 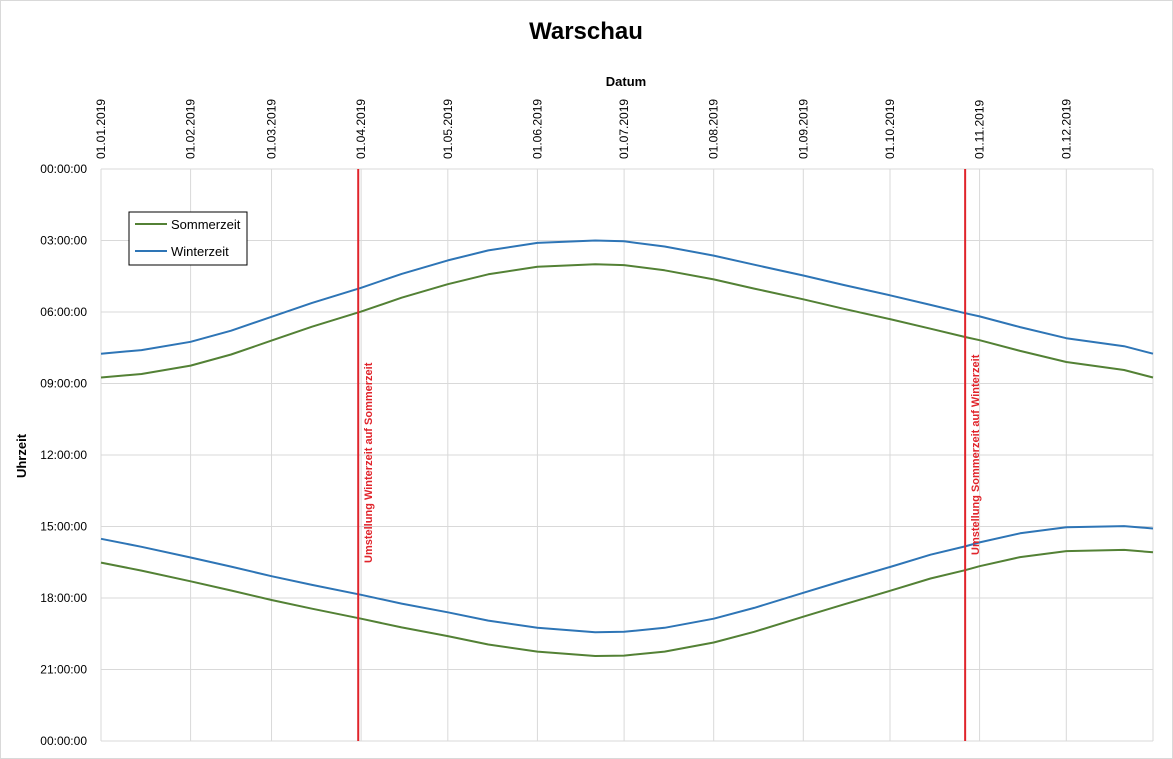 What do you see at coordinates (272, 129) in the screenshot?
I see `x-tick-label: 01.03.2019` at bounding box center [272, 129].